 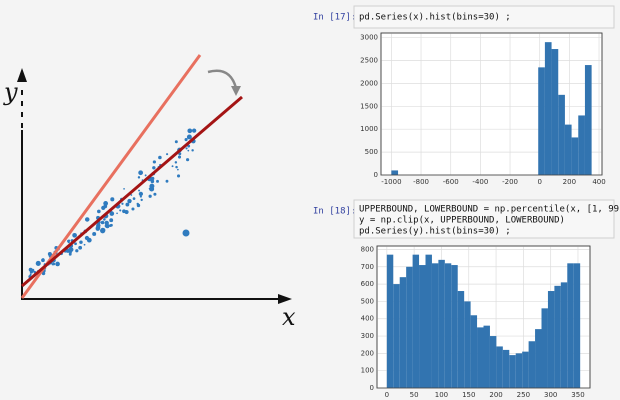 What do you see at coordinates (367, 319) in the screenshot?
I see `y-tick-label: 400` at bounding box center [367, 319].